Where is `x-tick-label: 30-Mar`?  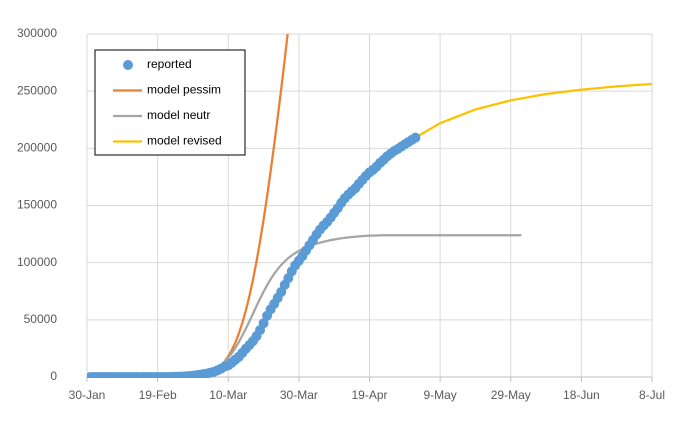 x-tick-label: 30-Mar is located at coordinates (299, 395).